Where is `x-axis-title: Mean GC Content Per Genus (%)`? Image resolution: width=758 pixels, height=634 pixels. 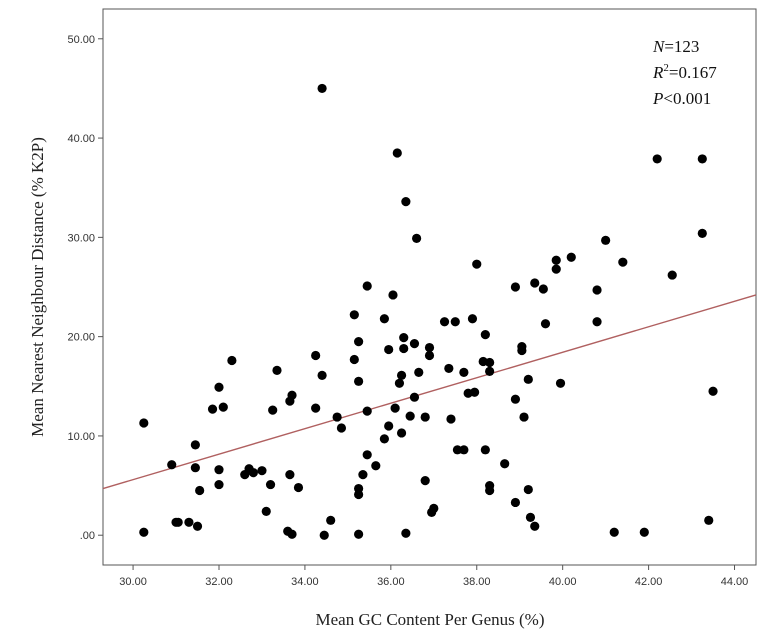
x-axis-title: Mean GC Content Per Genus (%) is located at coordinates (430, 619).